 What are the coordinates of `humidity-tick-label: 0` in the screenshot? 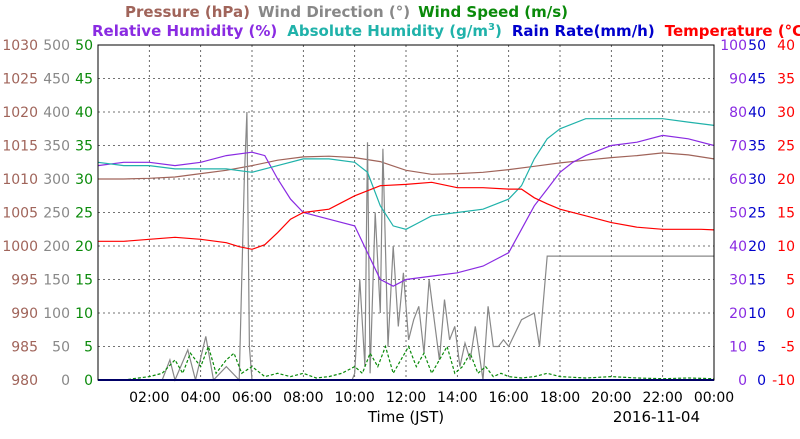 It's located at (742, 381).